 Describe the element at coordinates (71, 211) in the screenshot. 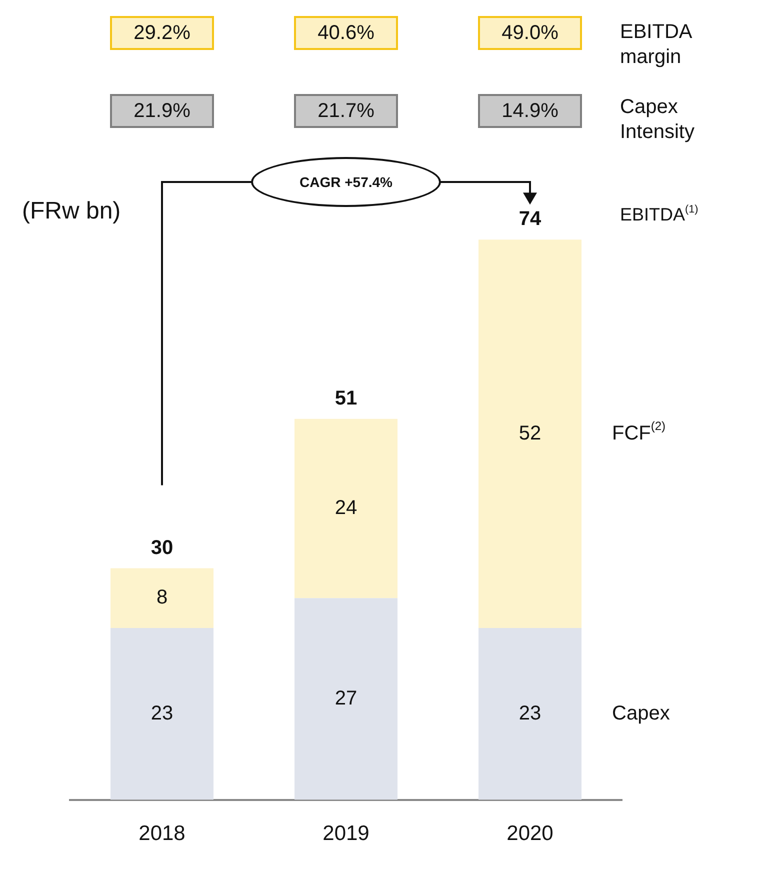

I see `text: (FRw bn)` at that location.